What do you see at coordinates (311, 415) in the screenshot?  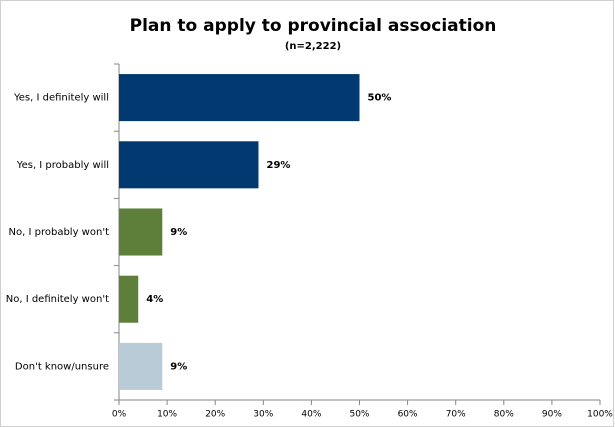 I see `x-tick-label: 40%` at bounding box center [311, 415].